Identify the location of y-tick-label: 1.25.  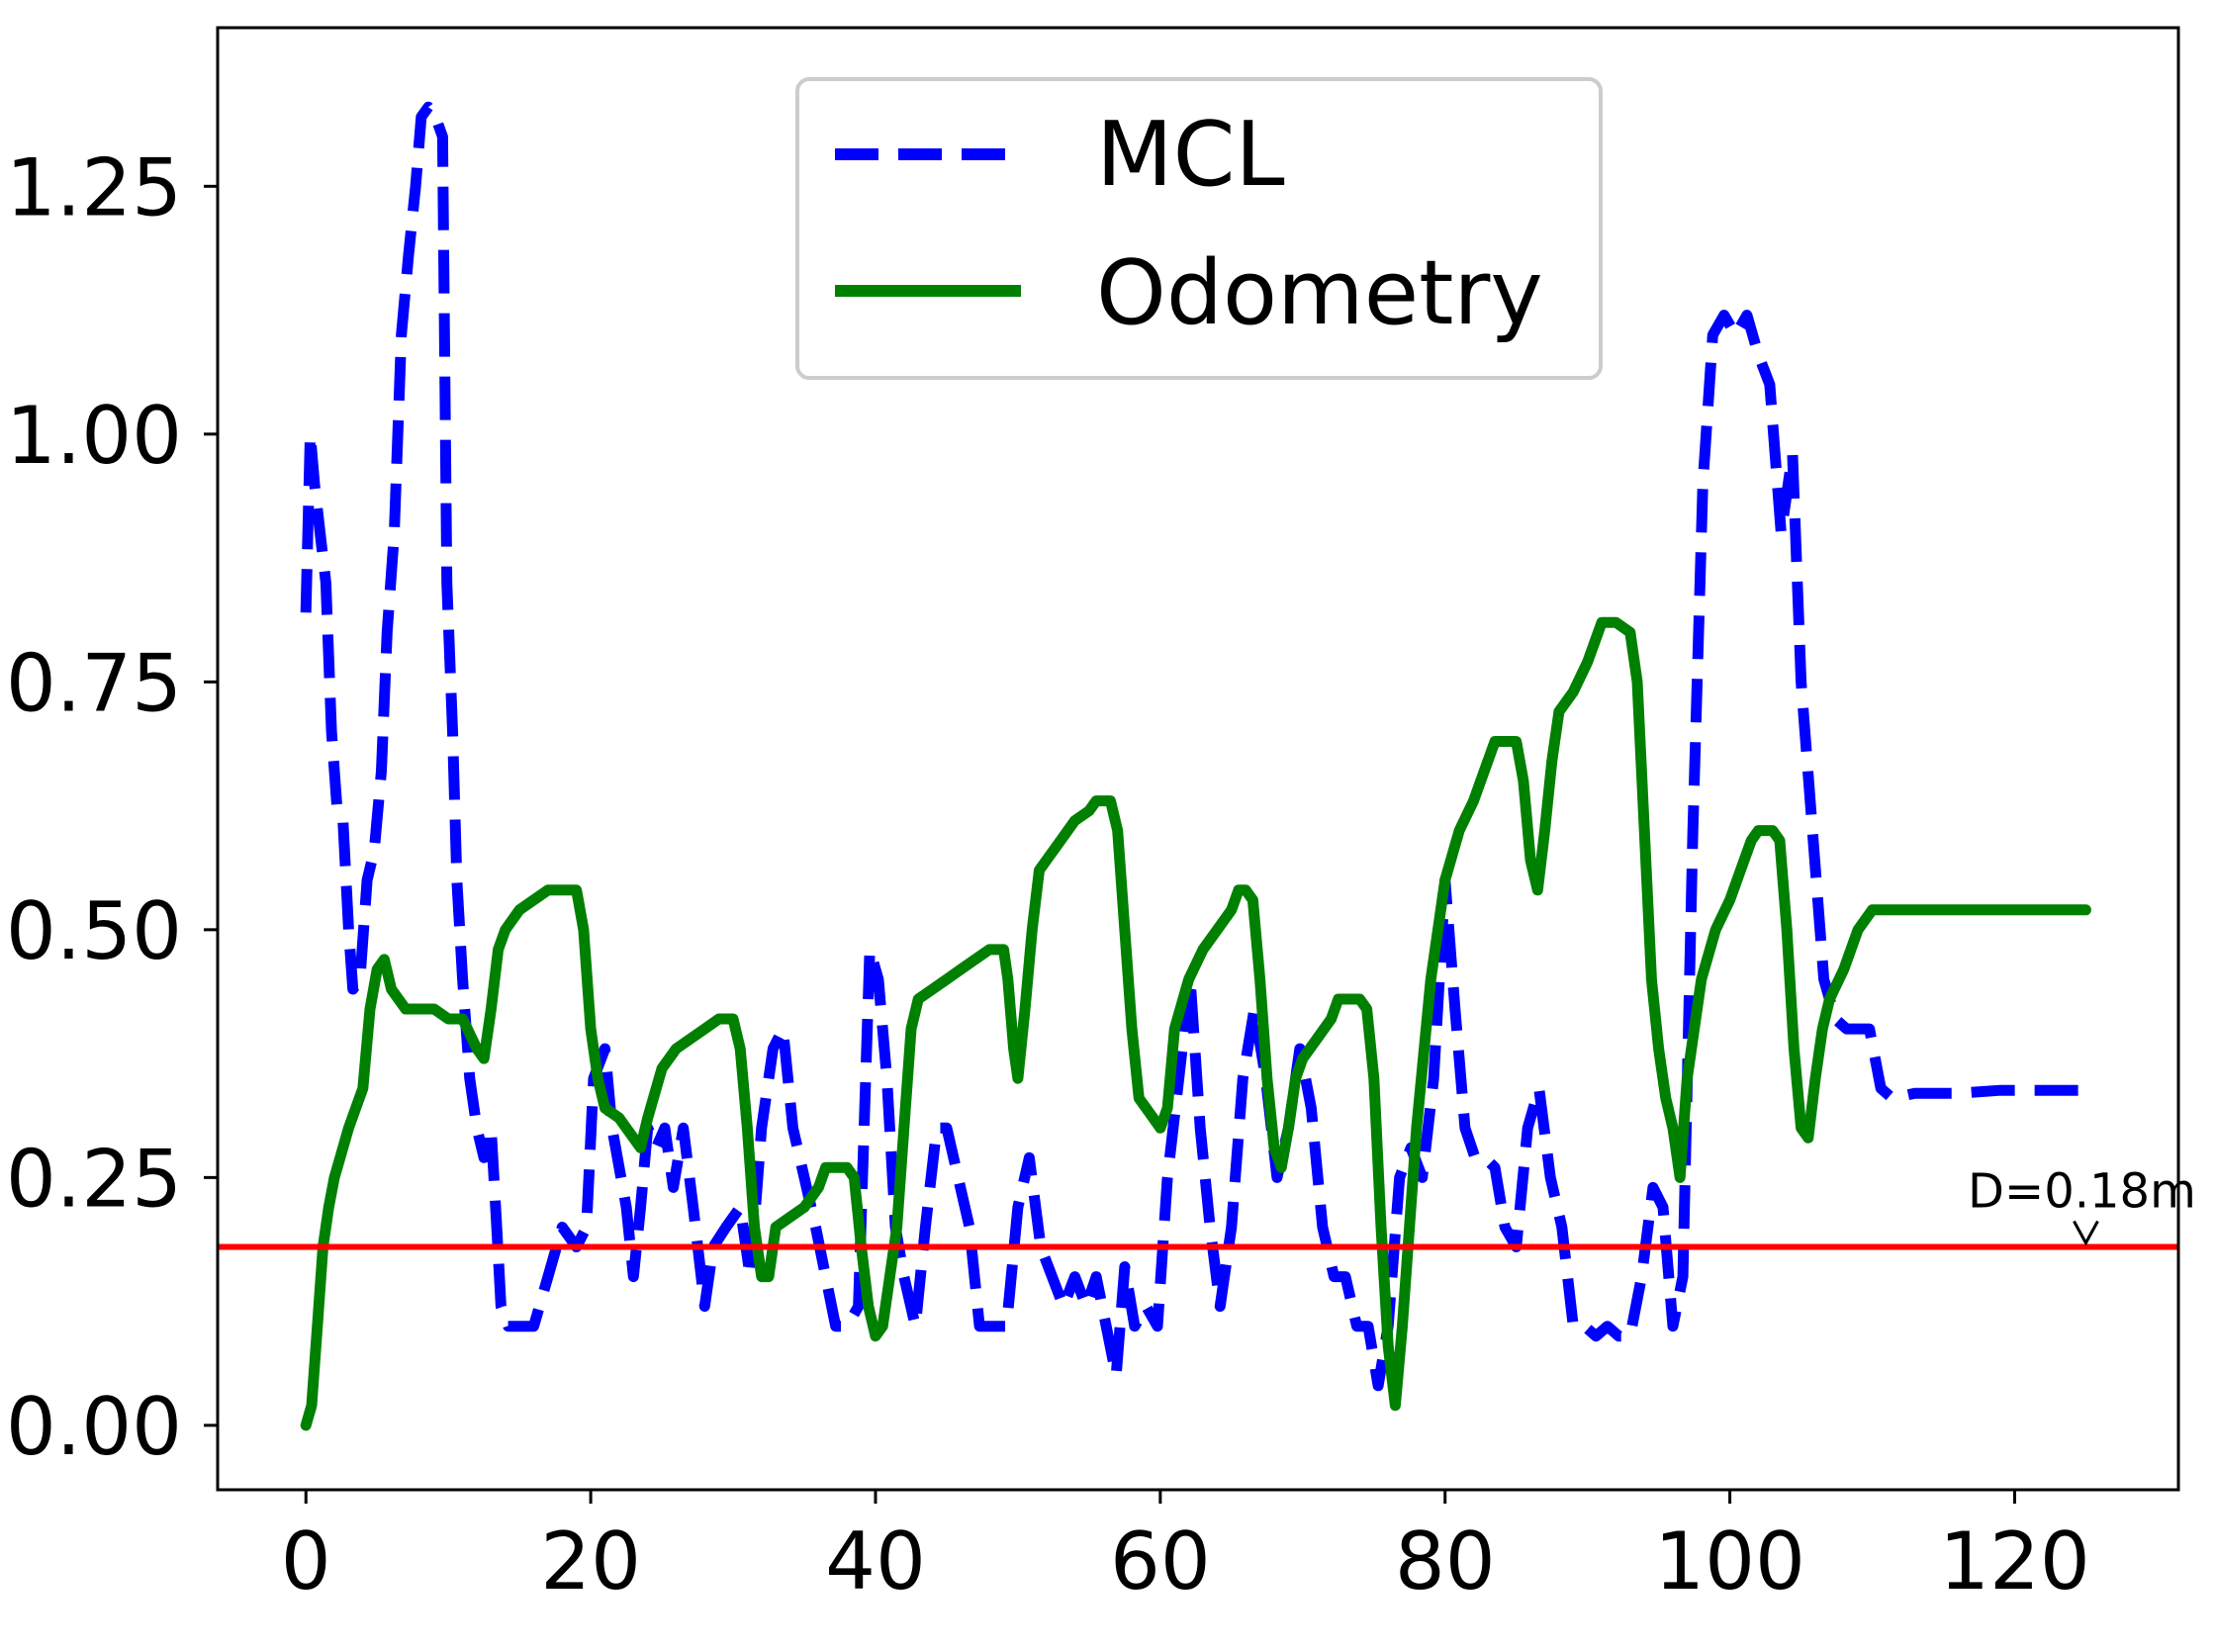
(94, 187).